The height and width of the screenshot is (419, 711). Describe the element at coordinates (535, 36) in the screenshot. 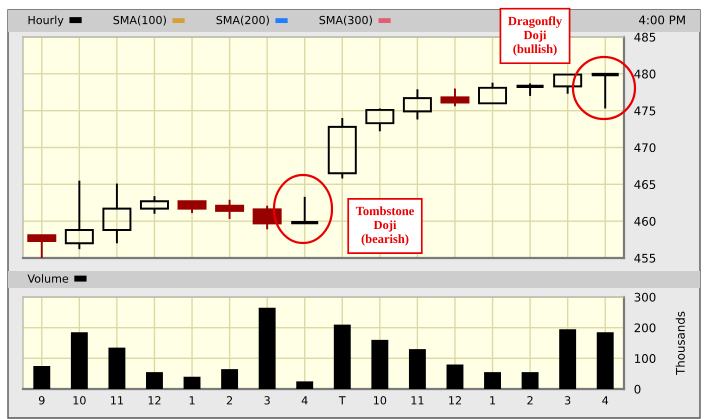

I see `annotation: Dragonfly Doji (bullish)` at that location.